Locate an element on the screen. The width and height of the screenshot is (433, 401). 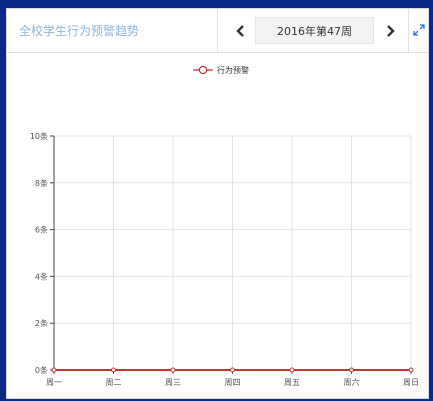
week-label: 2016年第47周 is located at coordinates (314, 30).